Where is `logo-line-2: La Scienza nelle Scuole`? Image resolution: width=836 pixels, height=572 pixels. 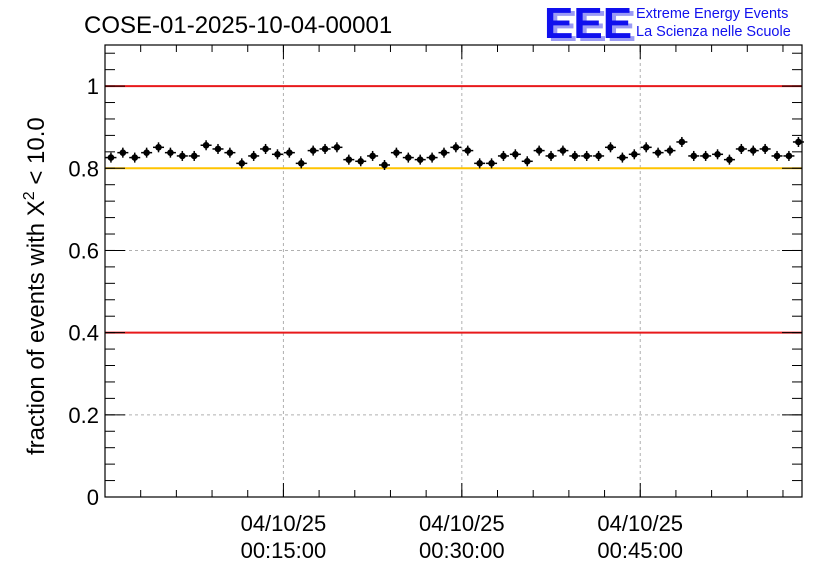
logo-line-2: La Scienza nelle Scuole is located at coordinates (713, 32).